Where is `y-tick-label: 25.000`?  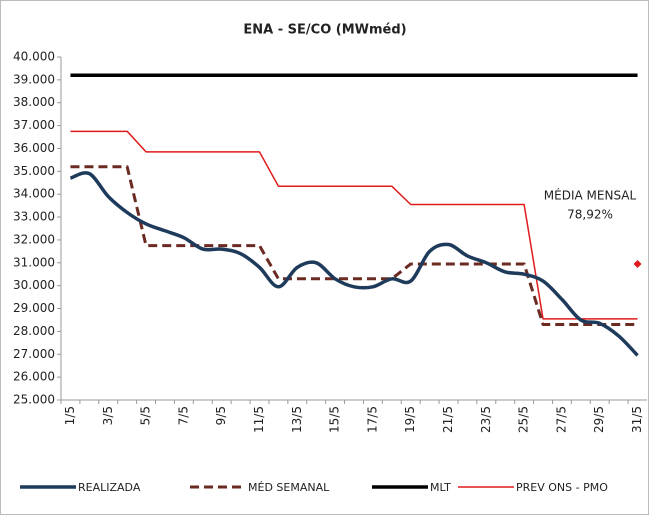 y-tick-label: 25.000 is located at coordinates (34, 400).